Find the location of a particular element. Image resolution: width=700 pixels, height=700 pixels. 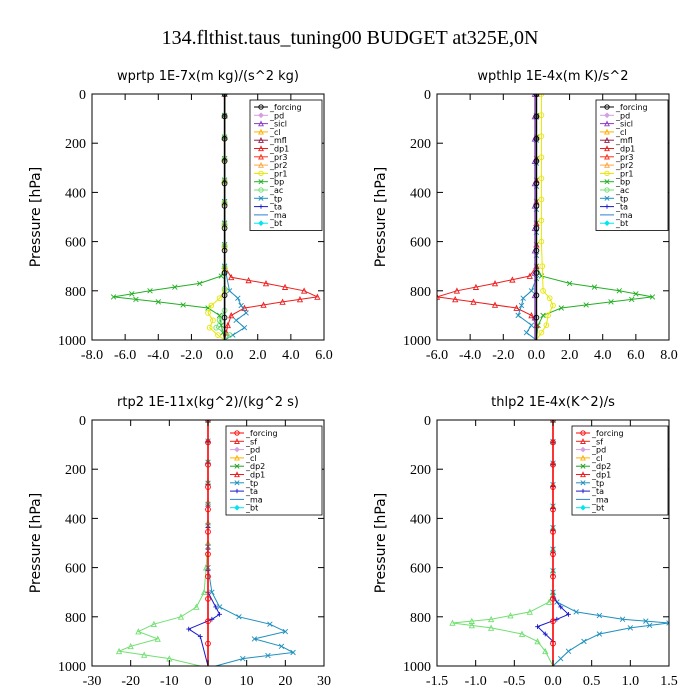

legend-box is located at coordinates (620, 470).